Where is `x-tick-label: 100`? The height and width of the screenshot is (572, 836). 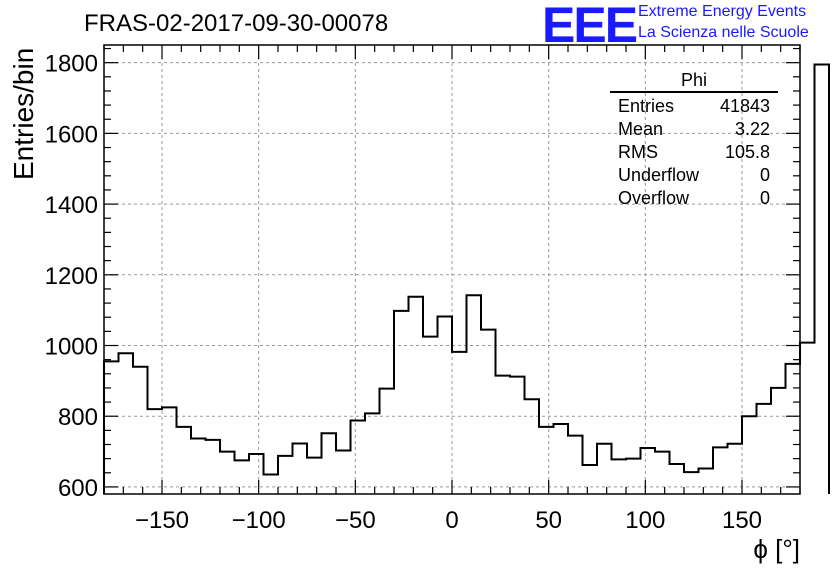 x-tick-label: 100 is located at coordinates (645, 520).